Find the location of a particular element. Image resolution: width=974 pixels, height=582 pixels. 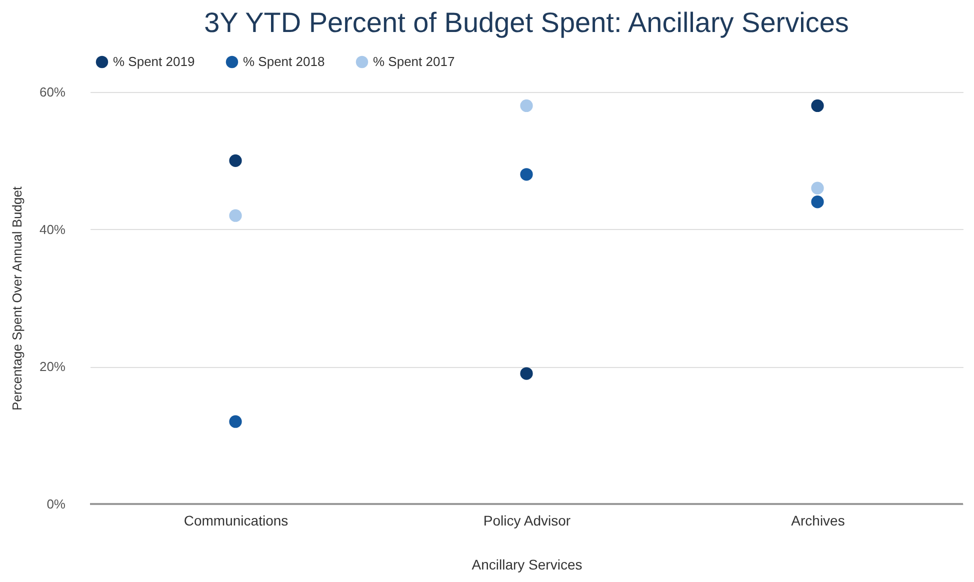

legend-label: % Spent 2019 is located at coordinates (154, 61).